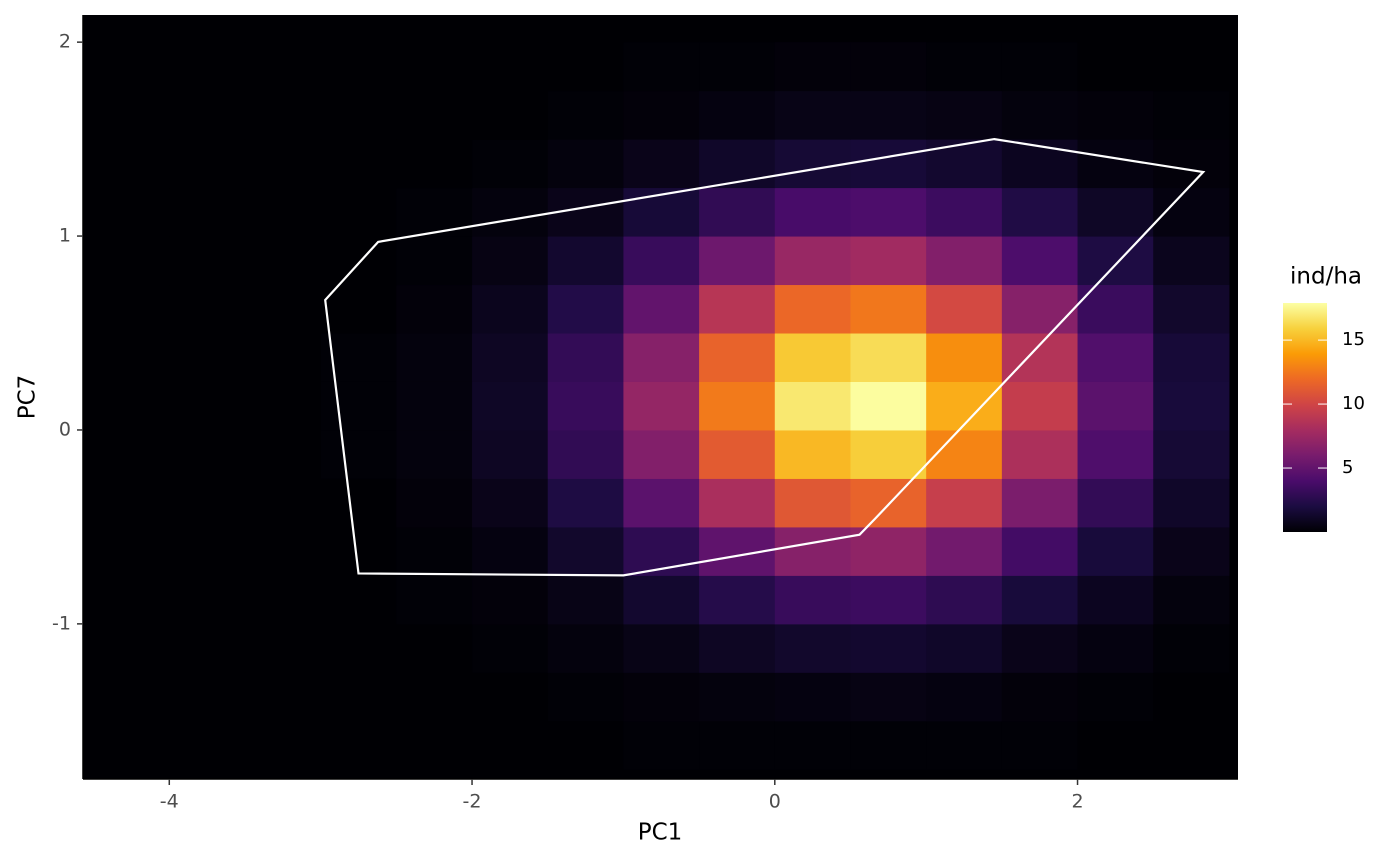 The image size is (1400, 865). Describe the element at coordinates (61, 623) in the screenshot. I see `y-tick-label: -1` at that location.